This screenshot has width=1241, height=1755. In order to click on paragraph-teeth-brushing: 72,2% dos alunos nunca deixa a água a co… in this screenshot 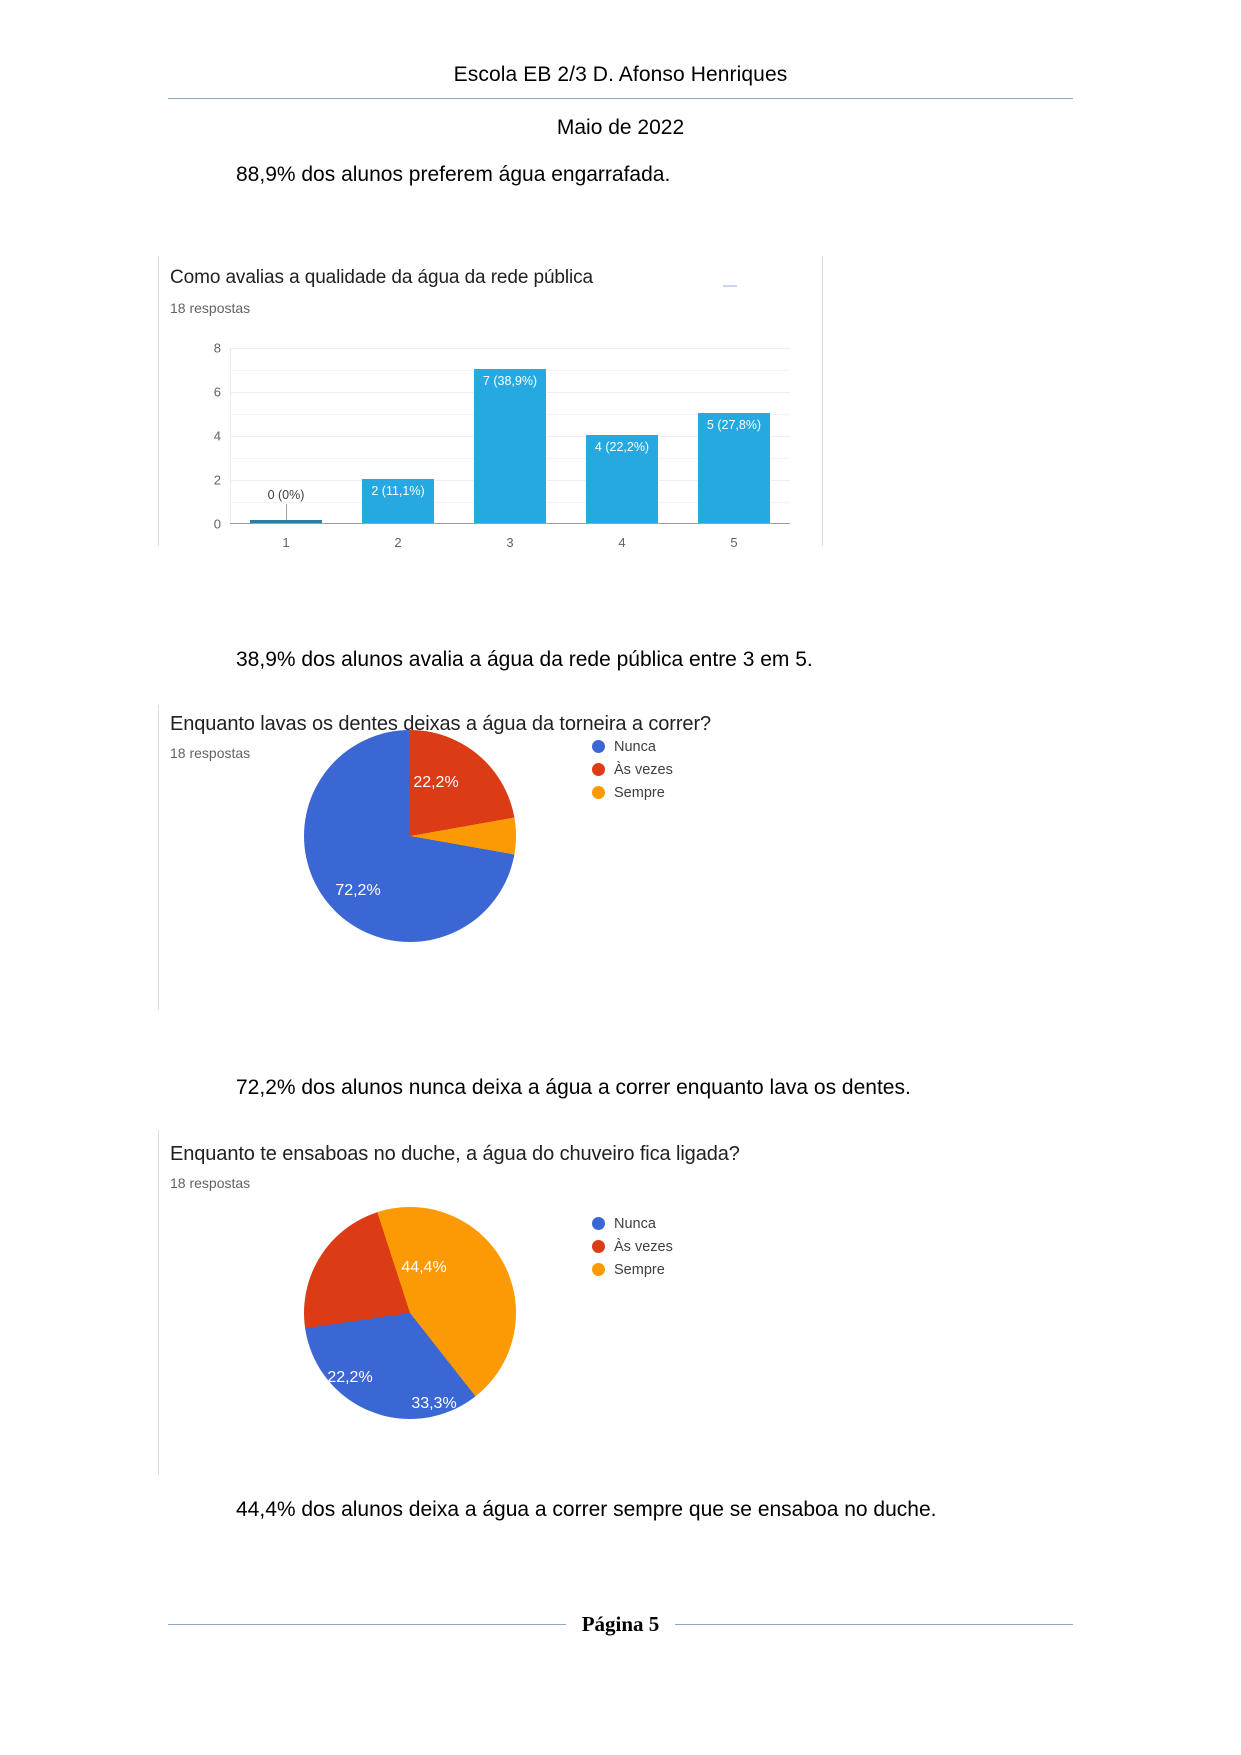, I will do `click(573, 1087)`.